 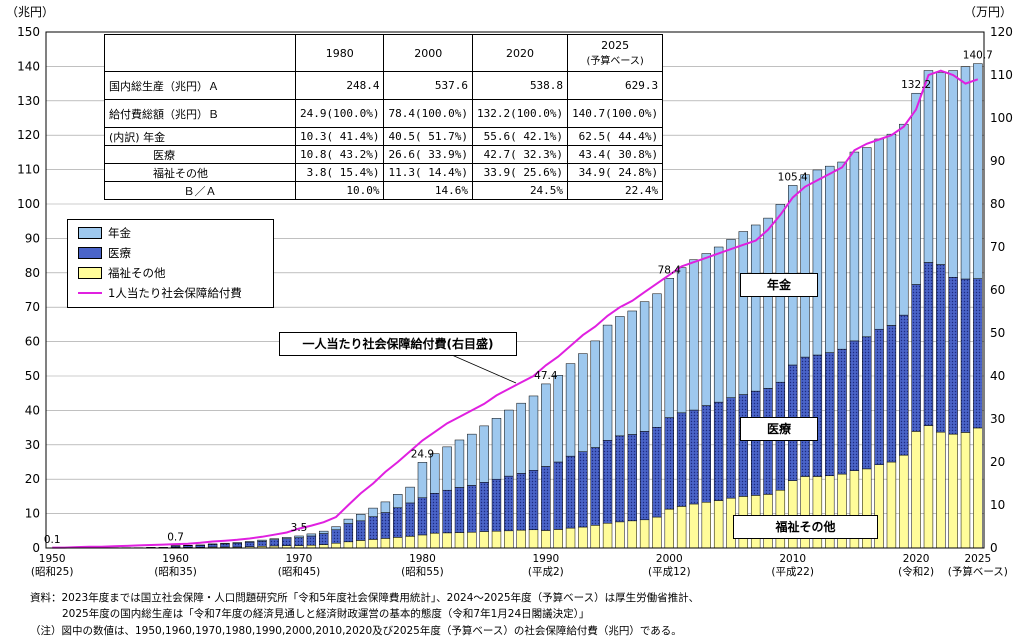 What do you see at coordinates (977, 559) in the screenshot?
I see `x-tick-label: 2025` at bounding box center [977, 559].